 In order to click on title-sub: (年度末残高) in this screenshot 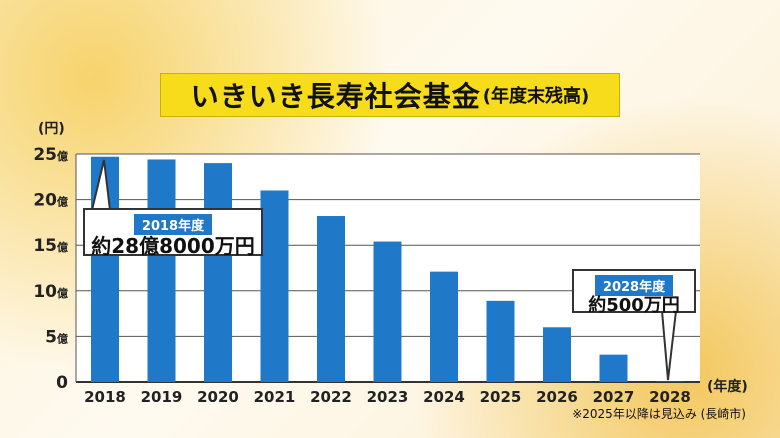, I will do `click(536, 96)`.